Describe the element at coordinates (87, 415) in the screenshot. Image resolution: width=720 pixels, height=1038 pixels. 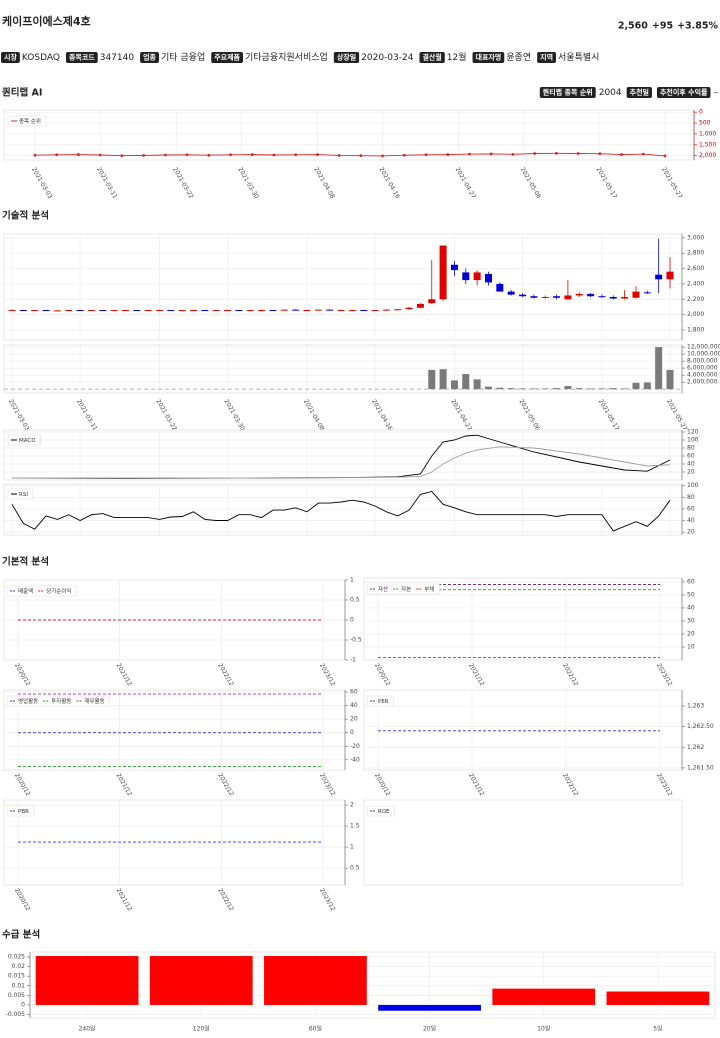
I see `x-tick-label: 2021-03-11` at that location.